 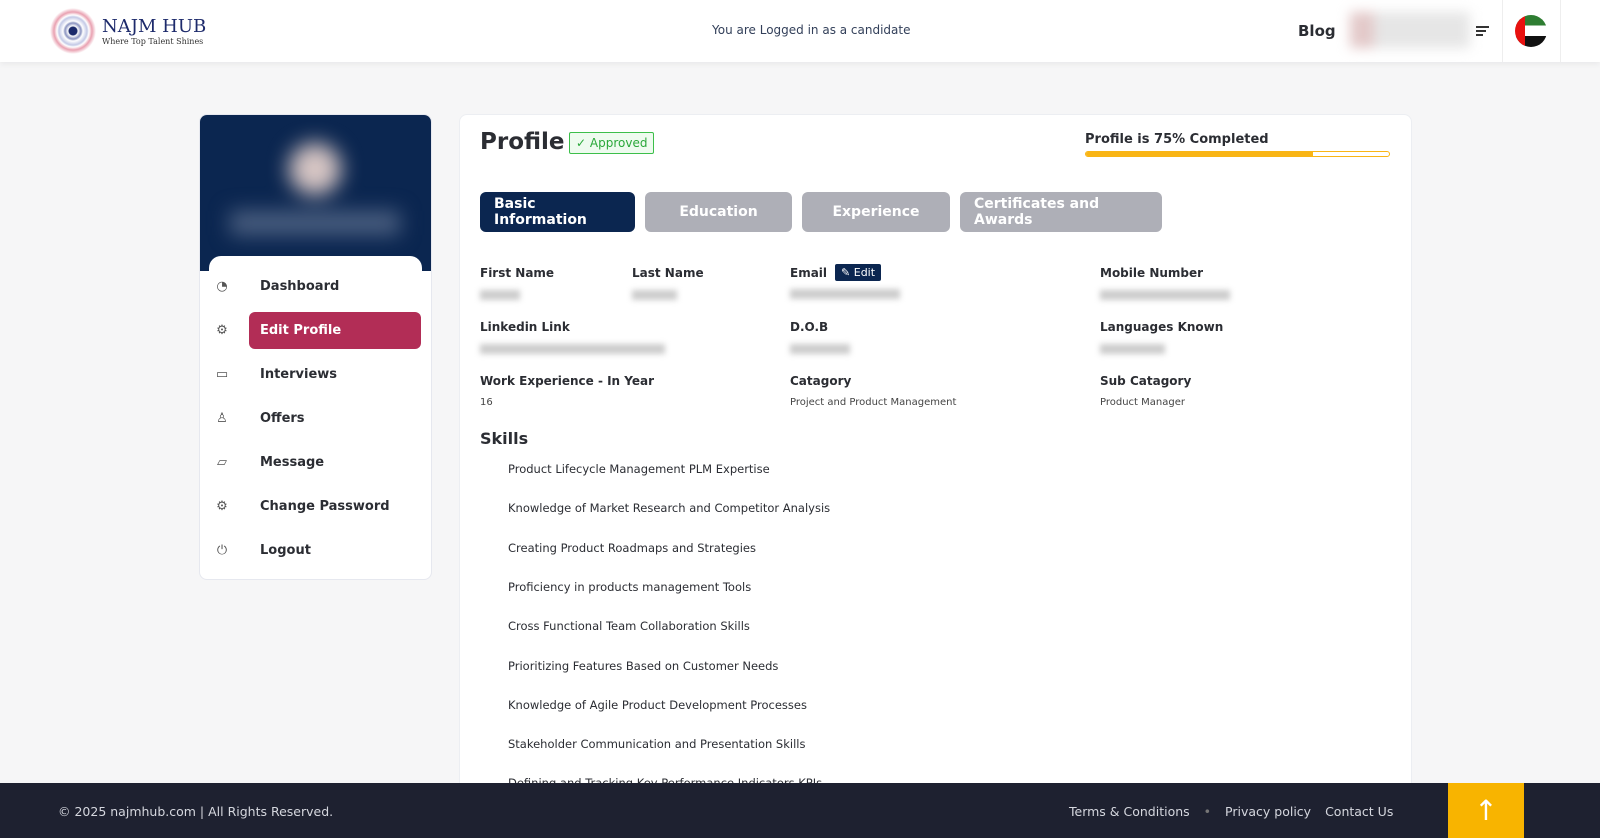 I want to click on profile-banner, so click(x=315, y=193).